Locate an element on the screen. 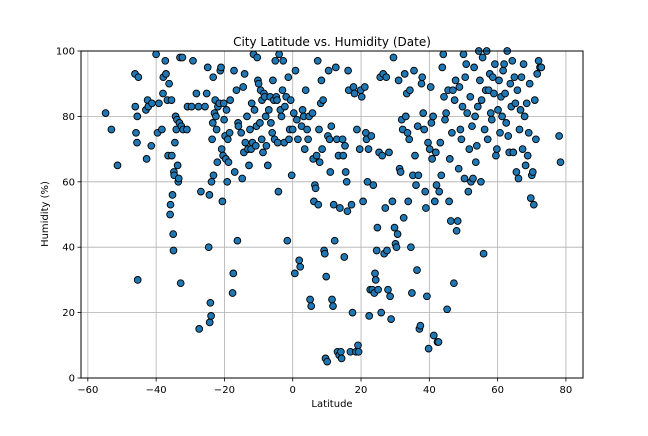  y-tick-label: 80 is located at coordinates (68, 117).